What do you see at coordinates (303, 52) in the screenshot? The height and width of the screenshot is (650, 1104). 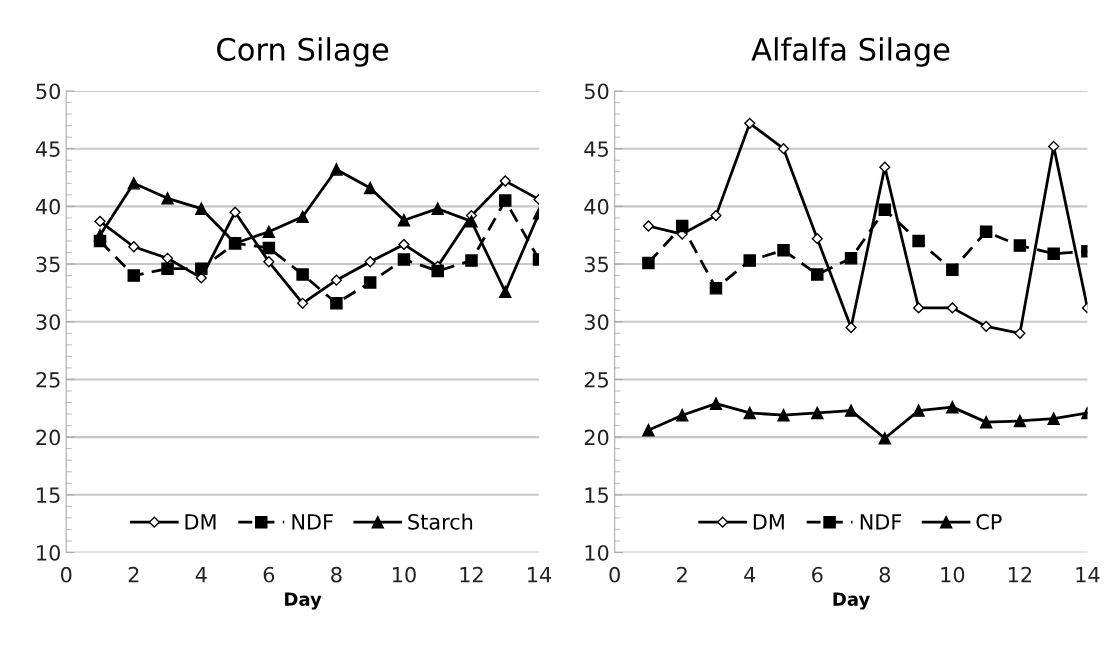 I see `chart-title: Corn Silage` at bounding box center [303, 52].